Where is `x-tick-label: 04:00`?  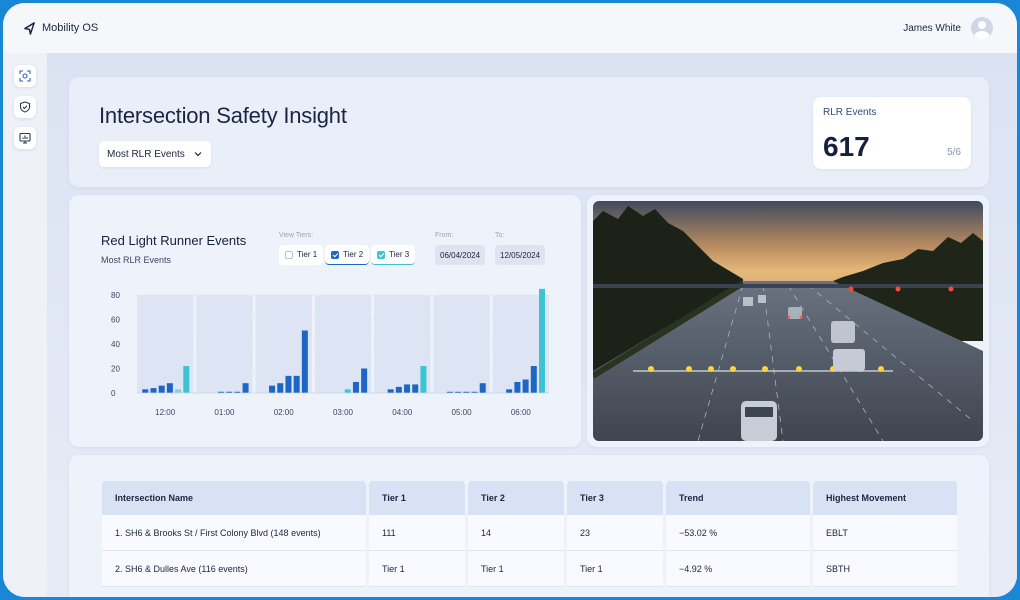 x-tick-label: 04:00 is located at coordinates (402, 412).